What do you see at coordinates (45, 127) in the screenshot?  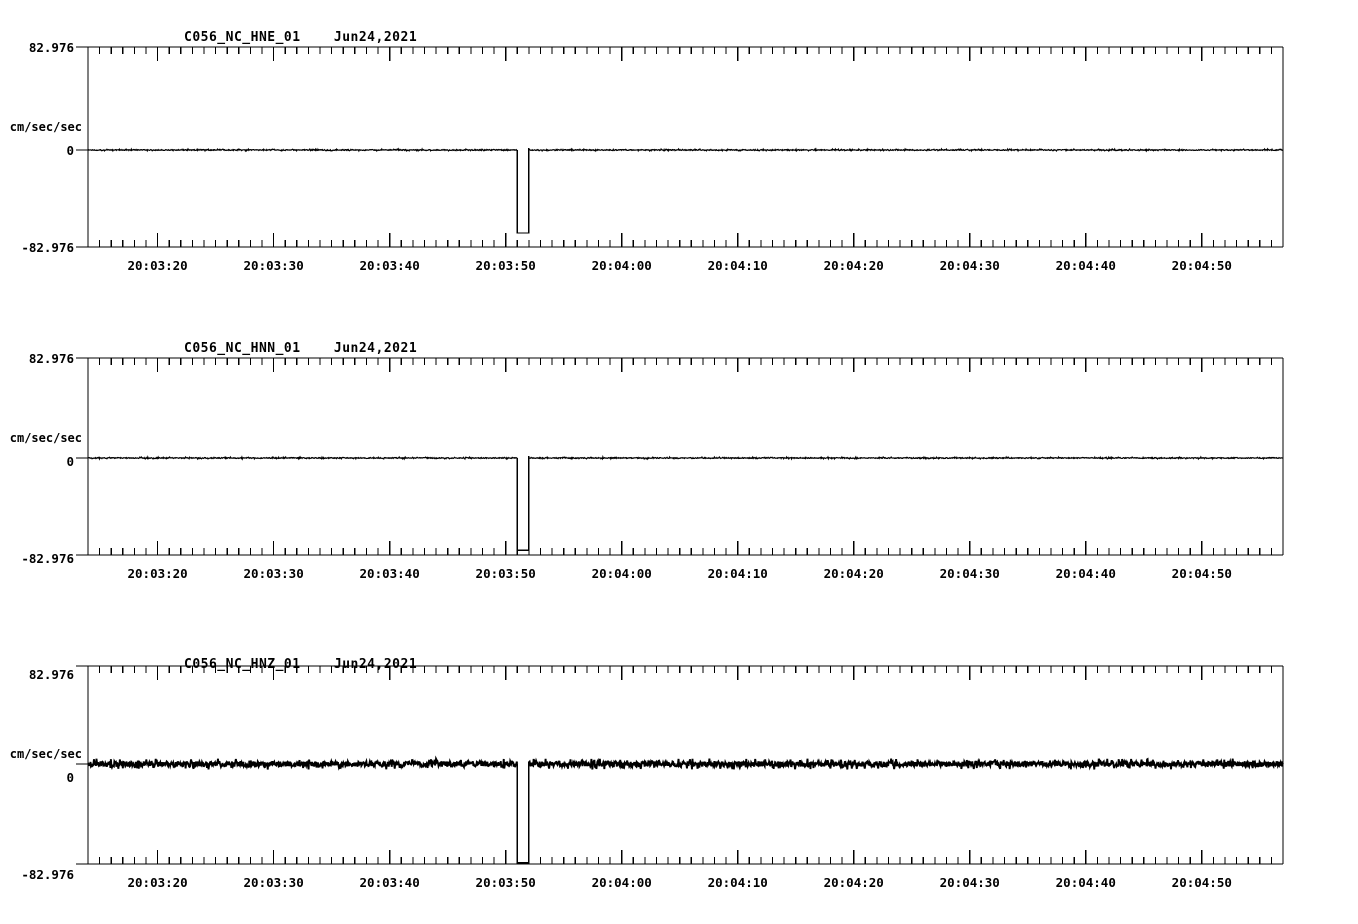 I see `yaxis-unit-label-hne: cm/sec/sec` at bounding box center [45, 127].